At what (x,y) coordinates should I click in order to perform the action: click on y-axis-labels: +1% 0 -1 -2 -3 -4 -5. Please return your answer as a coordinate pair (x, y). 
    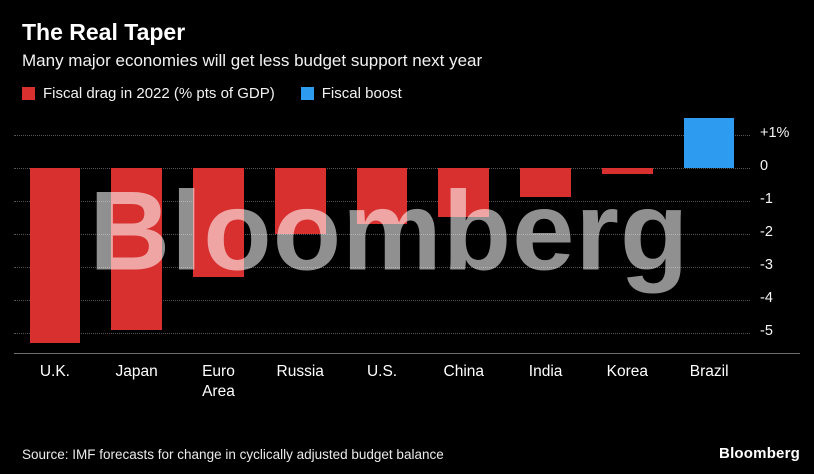
    Looking at the image, I should click on (775, 234).